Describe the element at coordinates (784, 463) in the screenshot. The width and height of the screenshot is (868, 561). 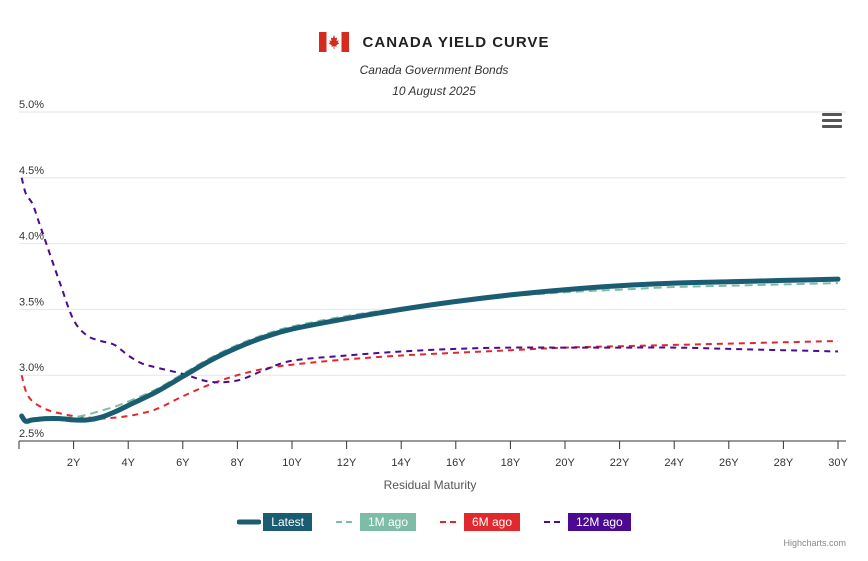
I see `x-tick-label: 28Y` at that location.